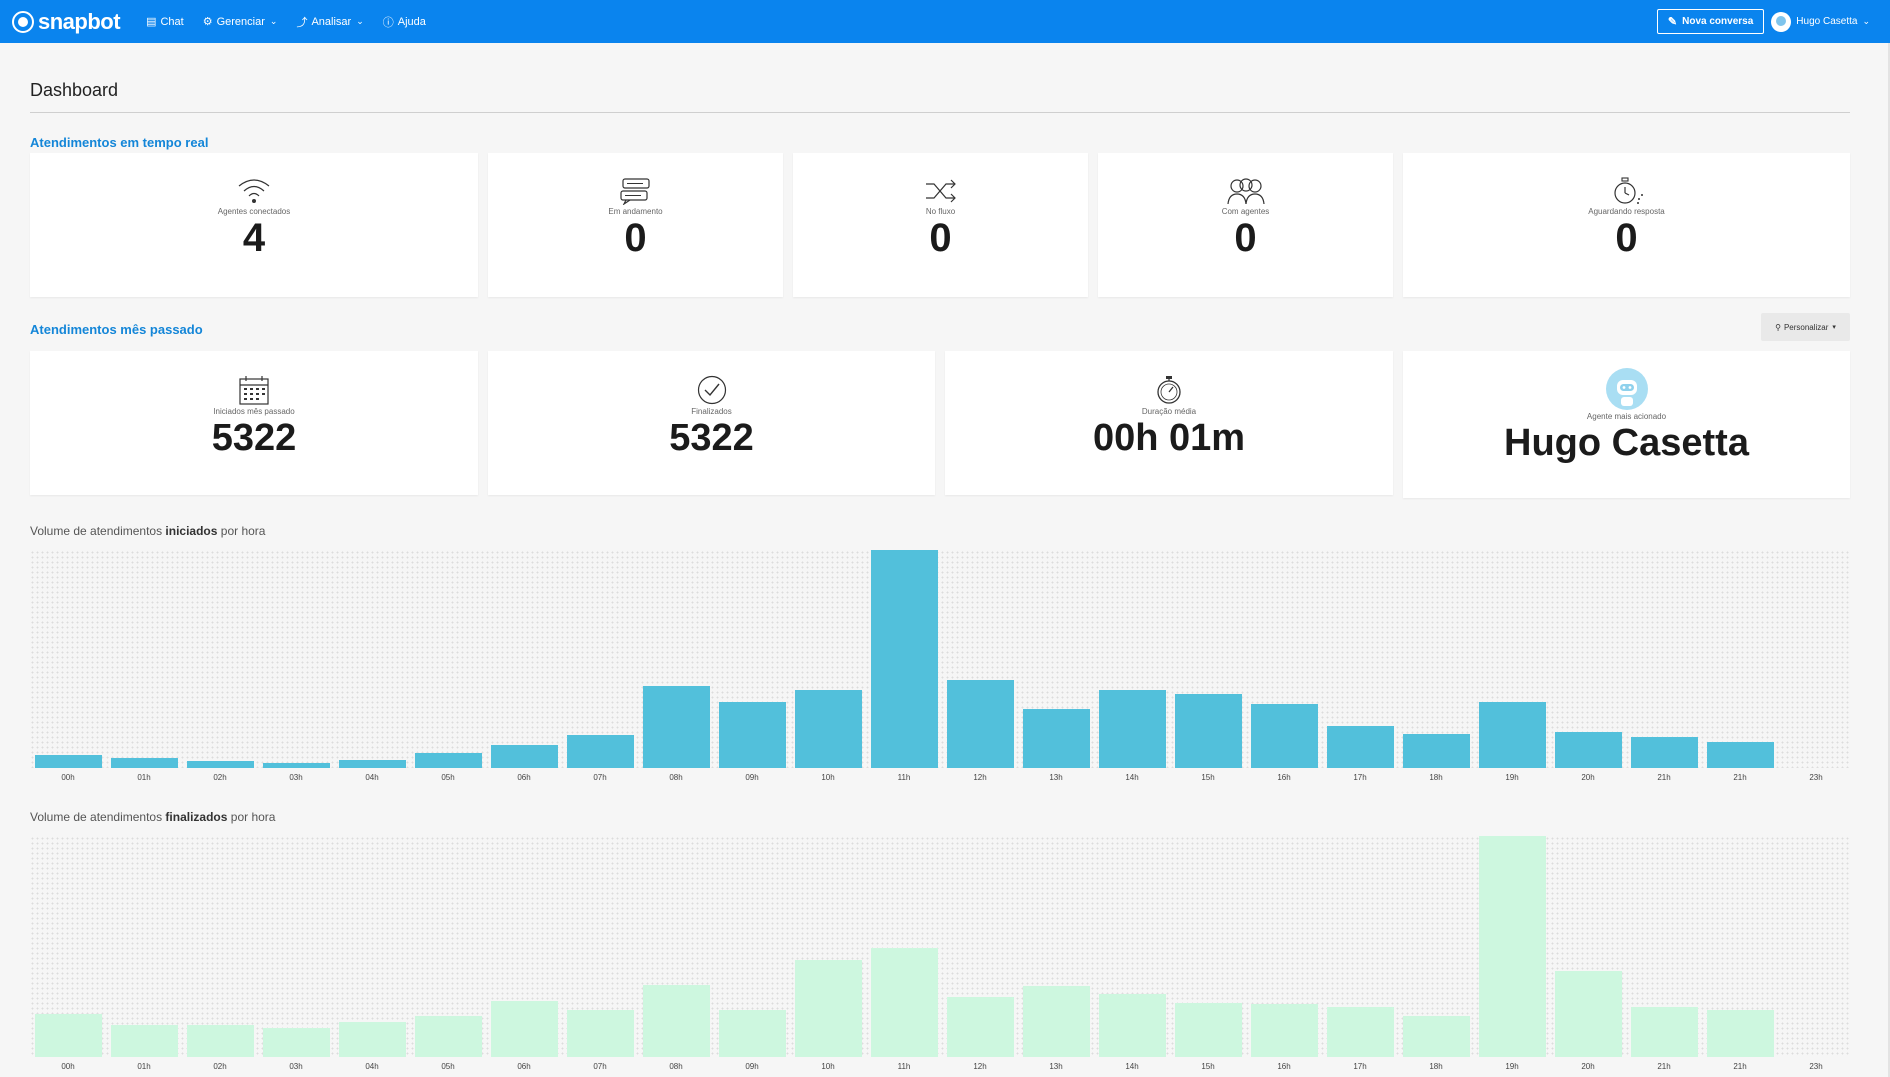 Image resolution: width=1890 pixels, height=1077 pixels. I want to click on x-tick-label: 21h, so click(1664, 777).